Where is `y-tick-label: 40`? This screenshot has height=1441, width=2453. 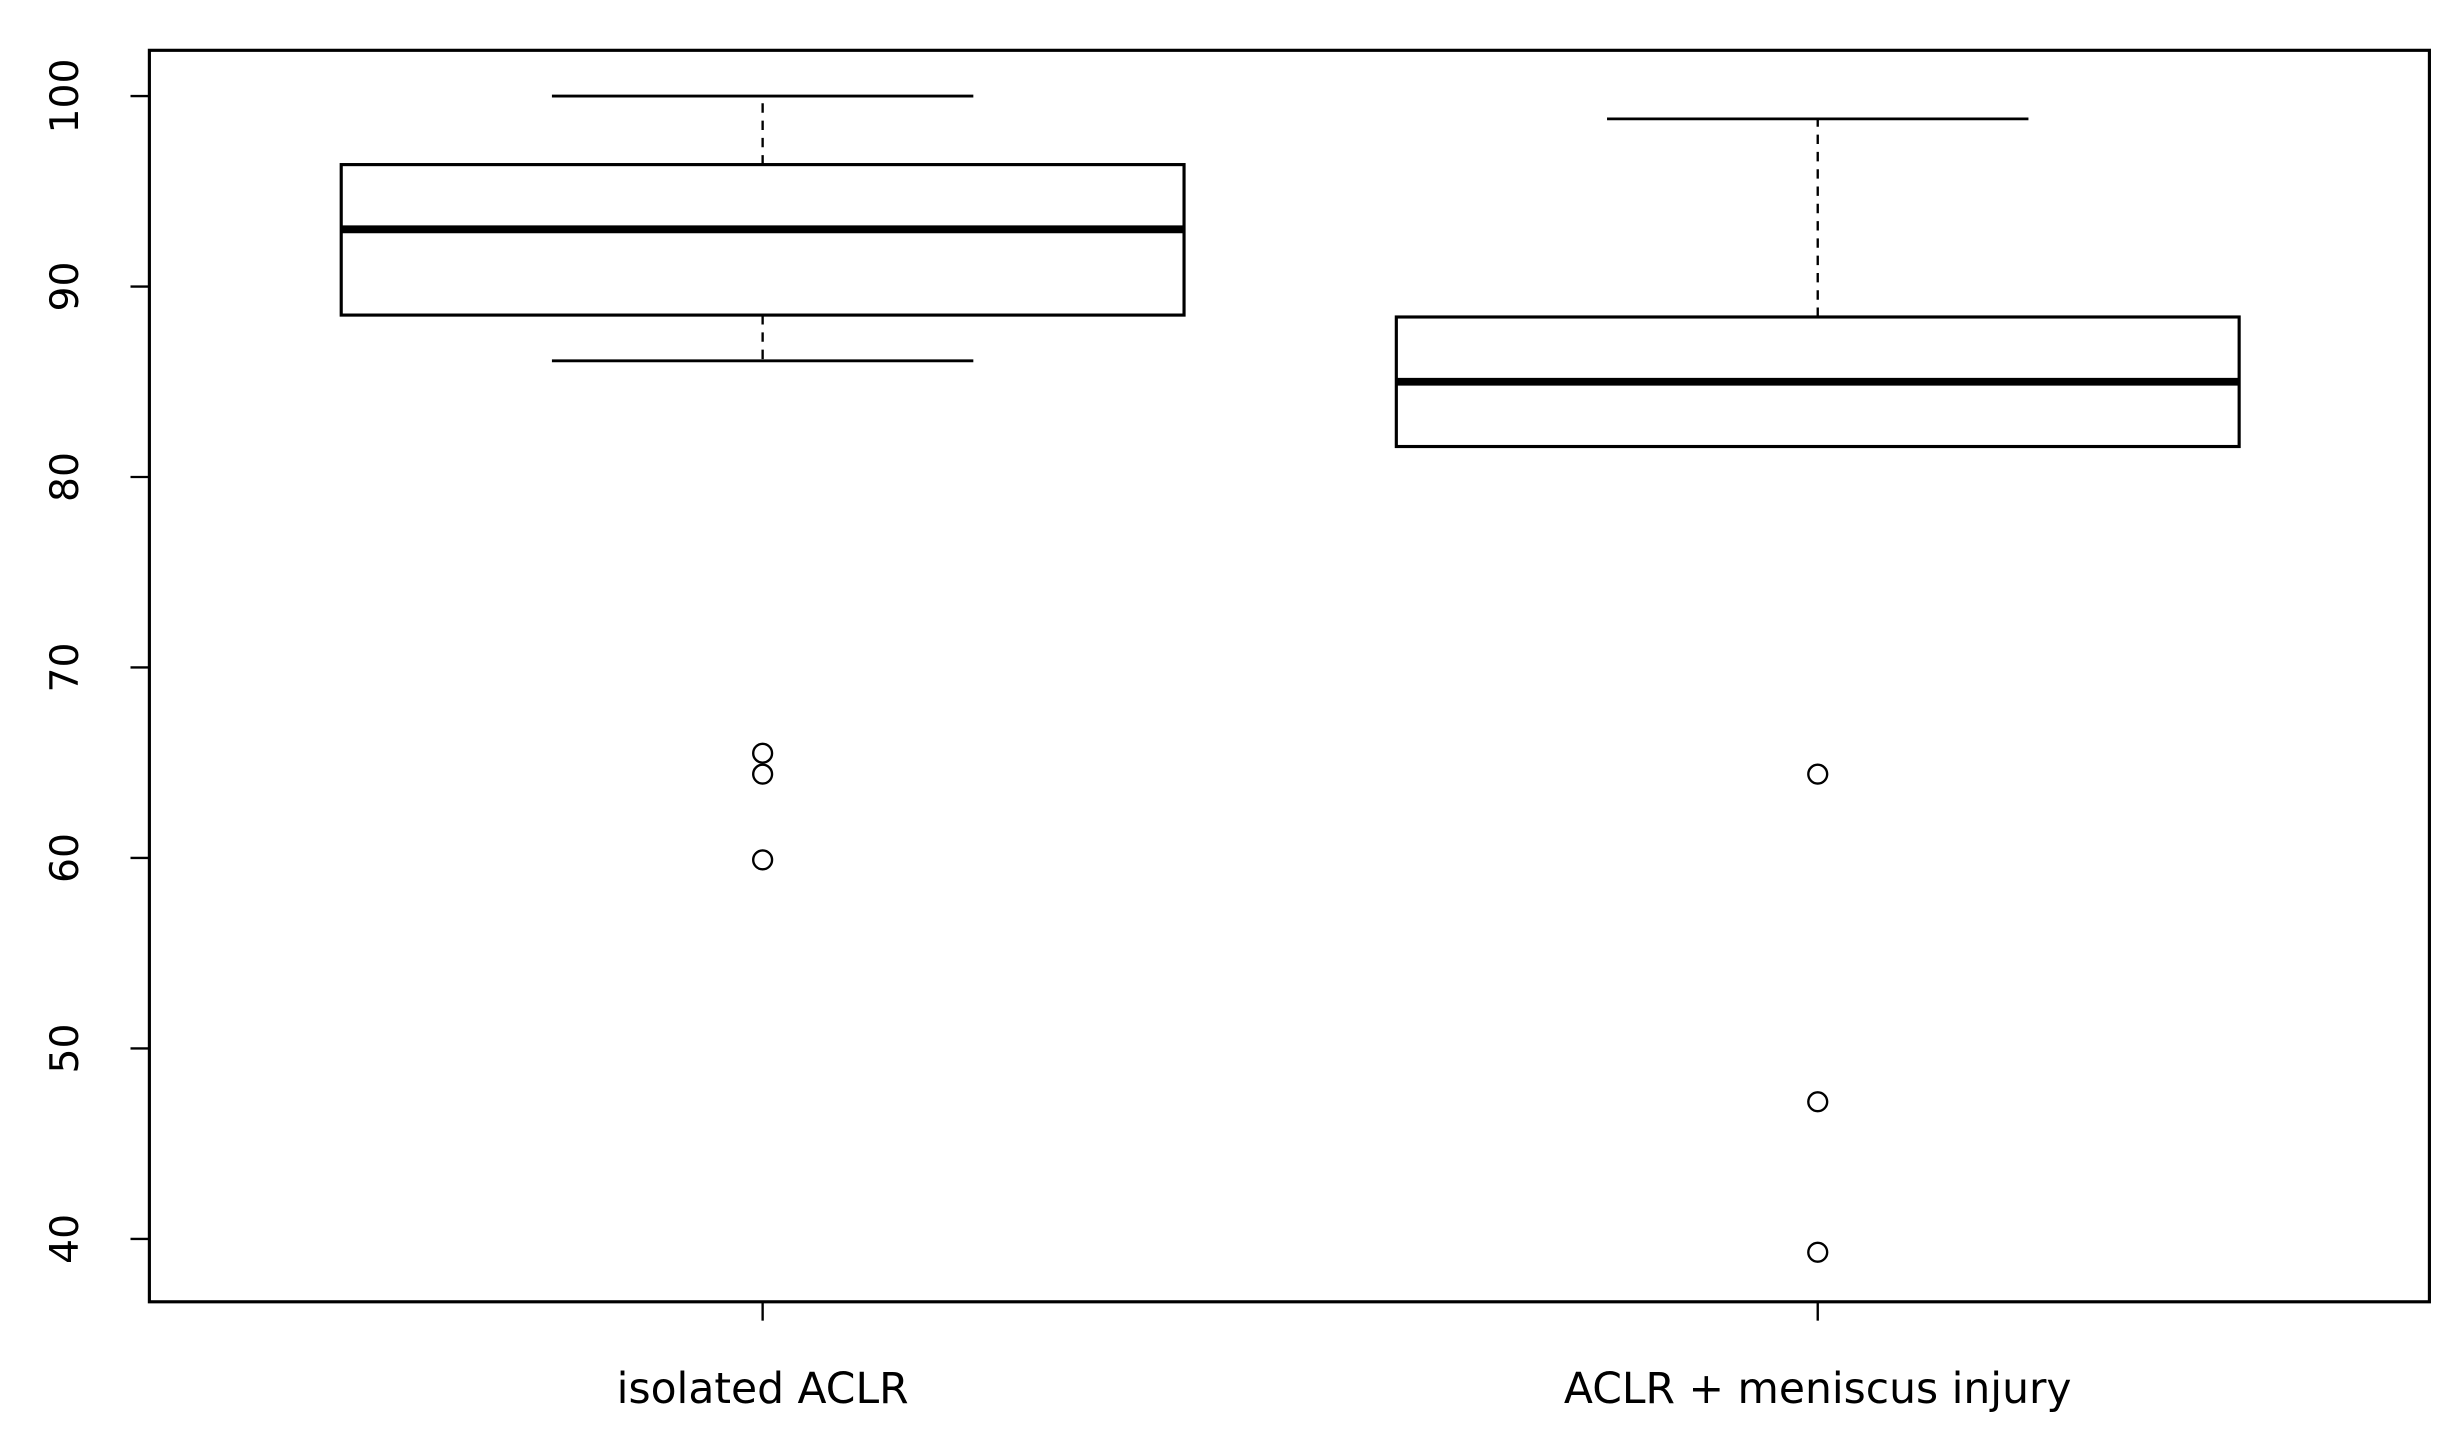
y-tick-label: 40 is located at coordinates (65, 1239).